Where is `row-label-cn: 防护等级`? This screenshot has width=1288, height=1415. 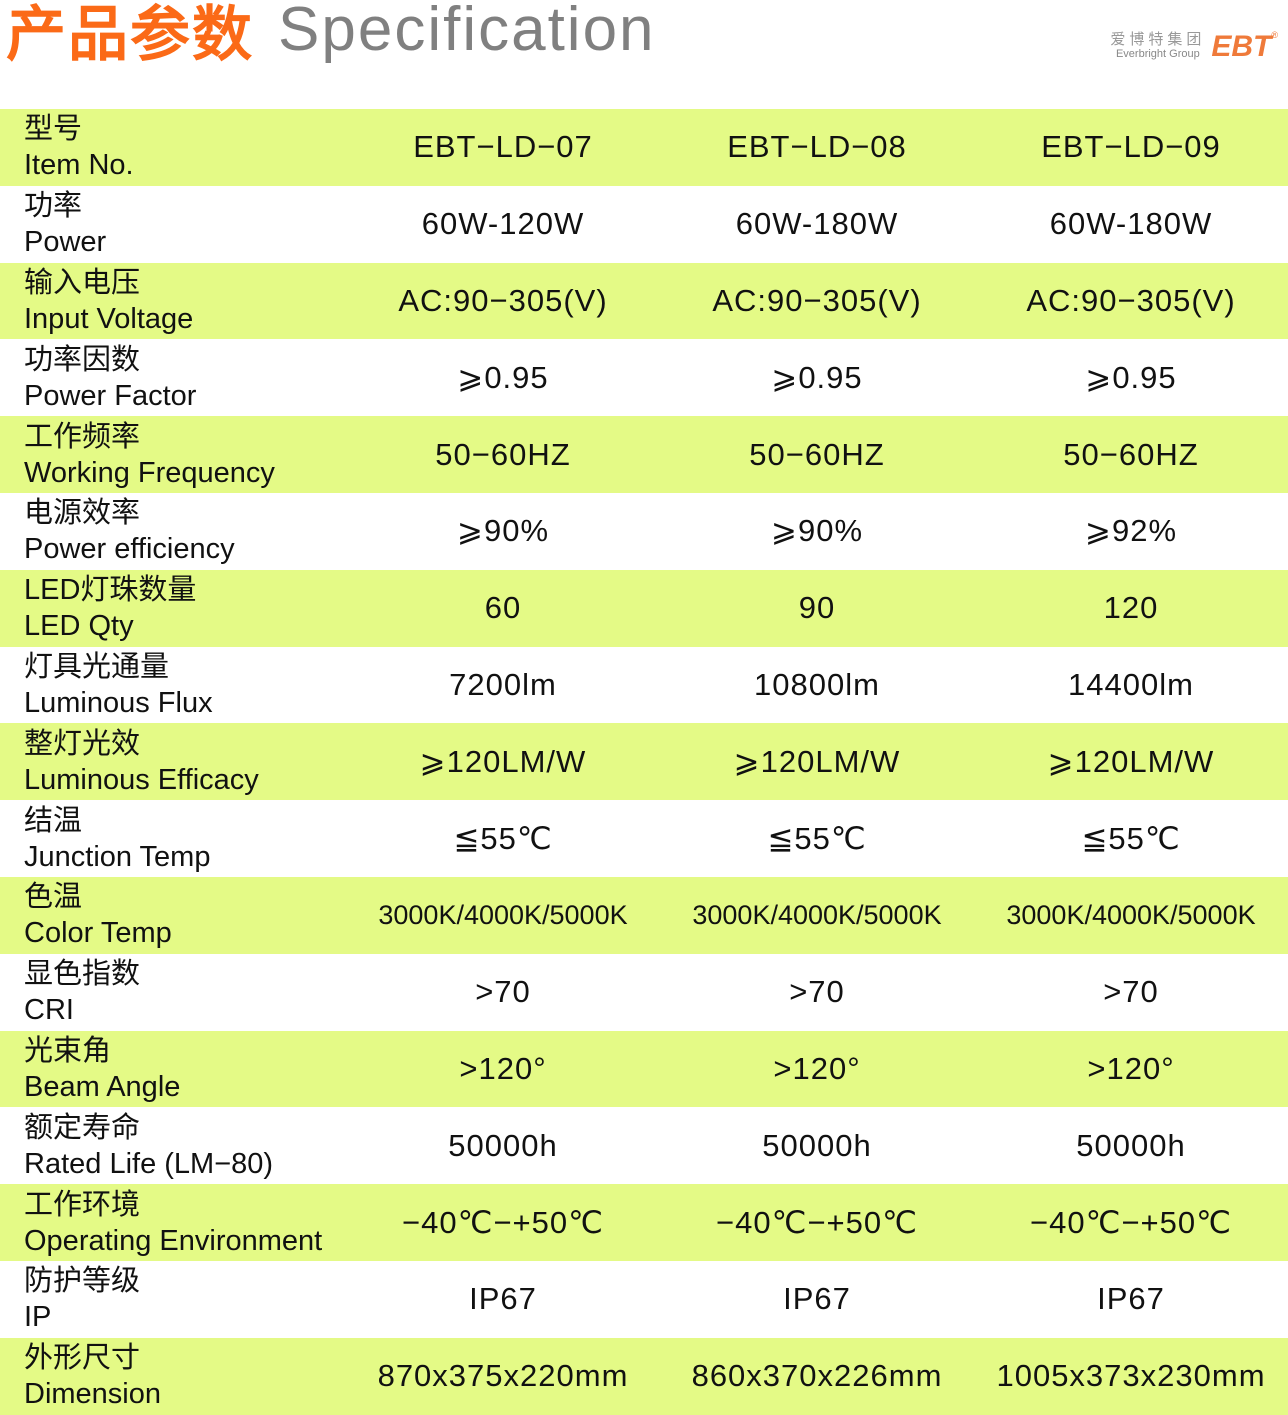 row-label-cn: 防护等级 is located at coordinates (82, 1281).